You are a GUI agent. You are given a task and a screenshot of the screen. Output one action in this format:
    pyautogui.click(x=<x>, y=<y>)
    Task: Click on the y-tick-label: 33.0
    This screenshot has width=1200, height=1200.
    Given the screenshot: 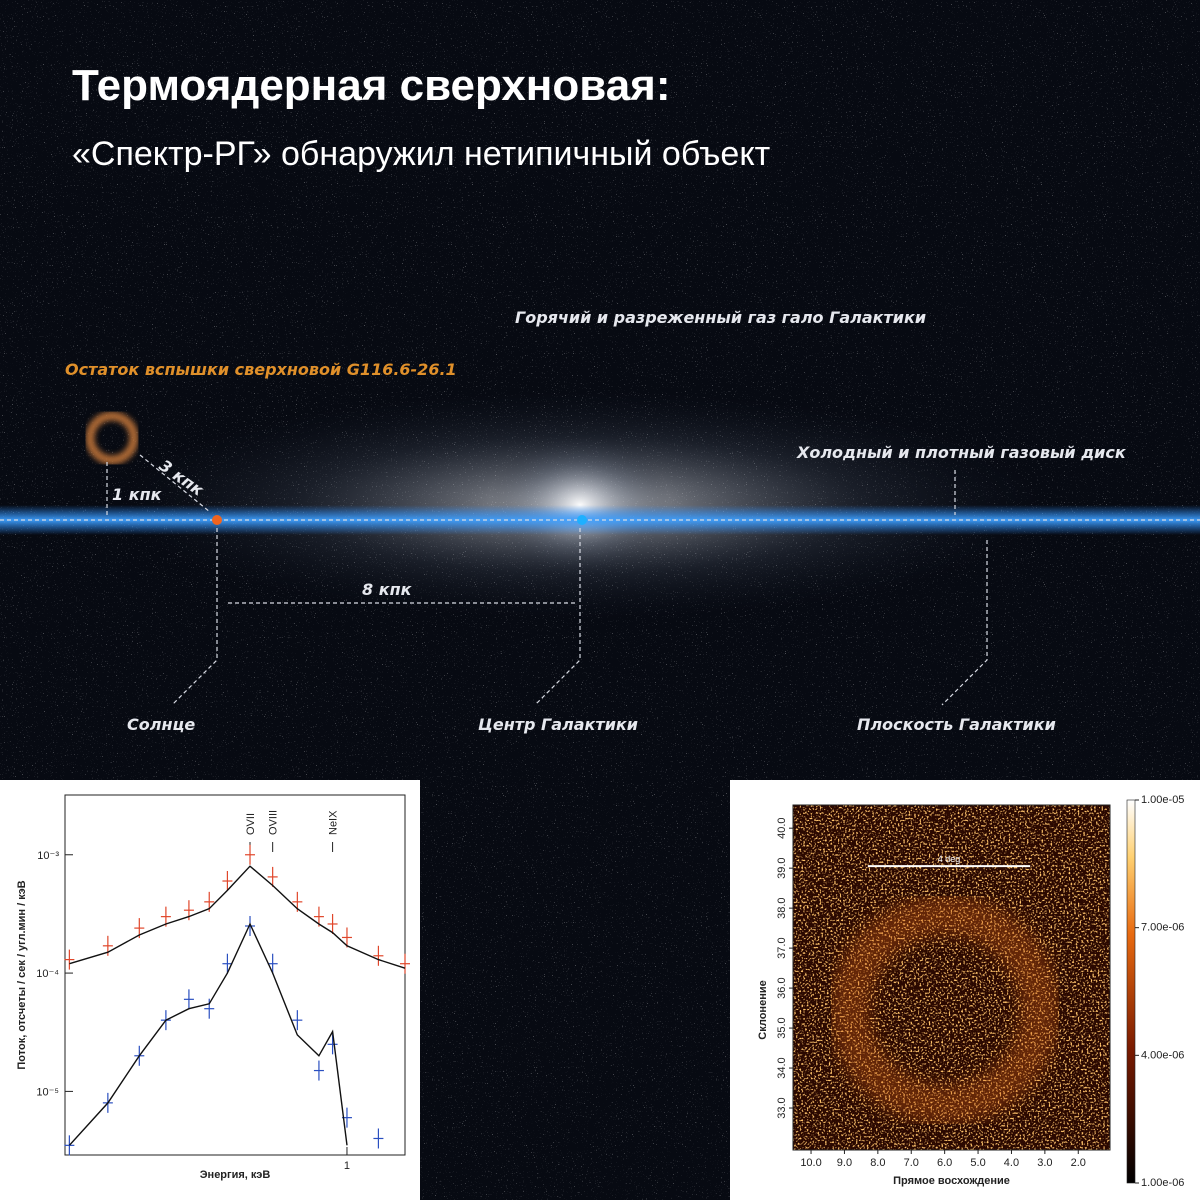 What is the action you would take?
    pyautogui.click(x=782, y=1107)
    